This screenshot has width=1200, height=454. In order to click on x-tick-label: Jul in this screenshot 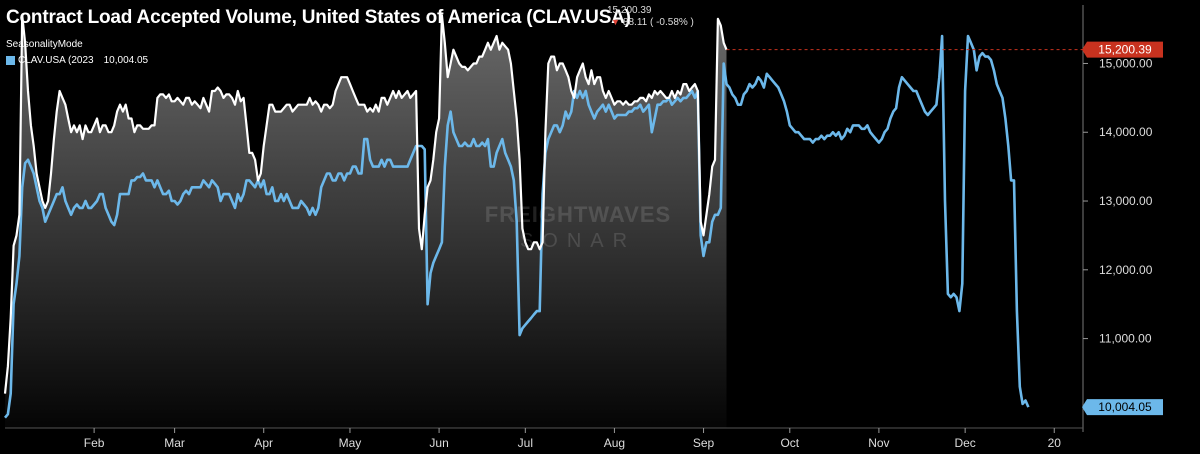, I will do `click(525, 443)`.